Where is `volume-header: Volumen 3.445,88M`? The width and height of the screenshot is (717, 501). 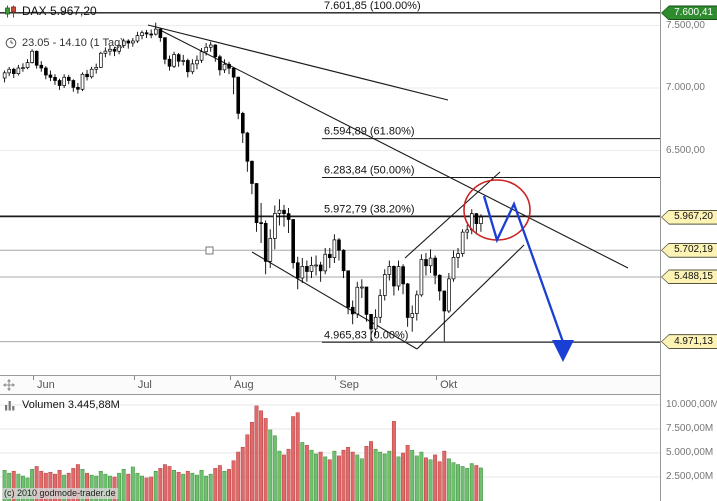 volume-header: Volumen 3.445,88M is located at coordinates (62, 405).